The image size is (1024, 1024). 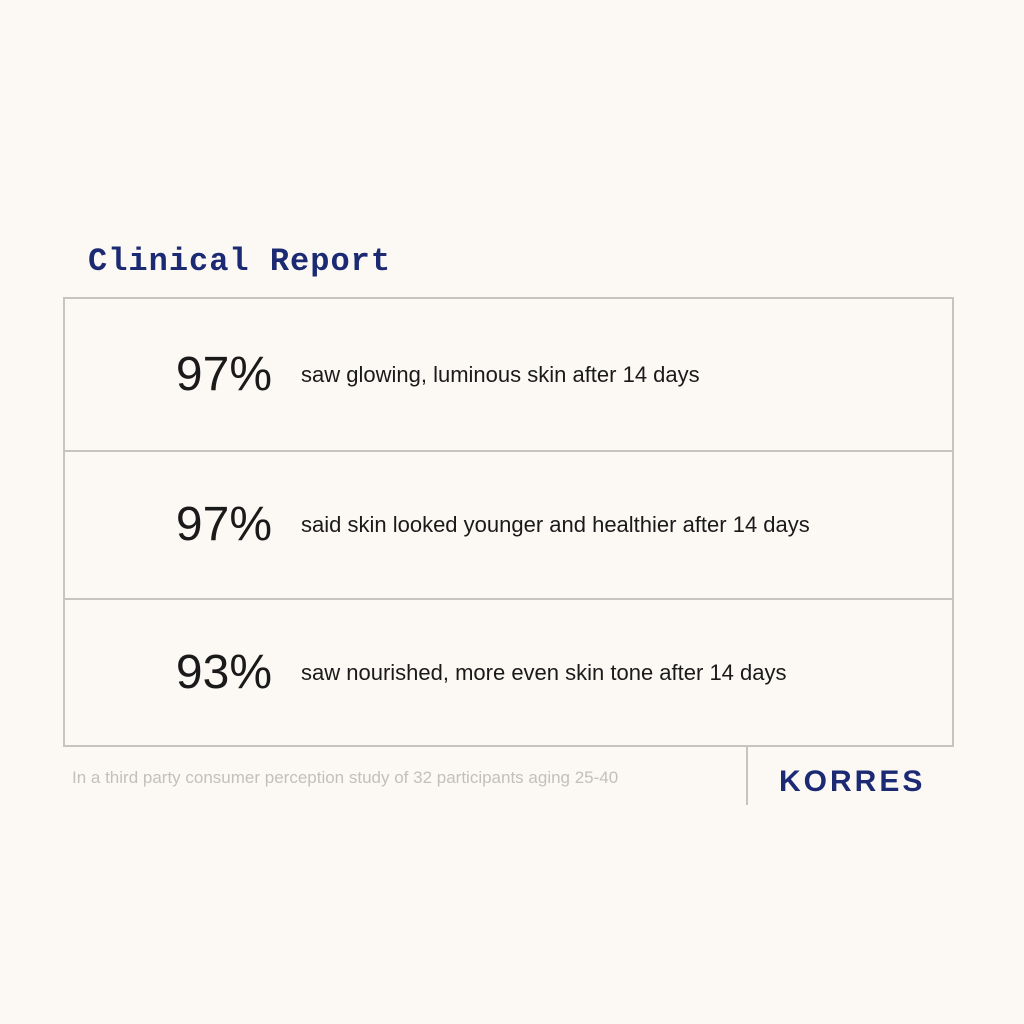 I want to click on footer-divider, so click(x=747, y=775).